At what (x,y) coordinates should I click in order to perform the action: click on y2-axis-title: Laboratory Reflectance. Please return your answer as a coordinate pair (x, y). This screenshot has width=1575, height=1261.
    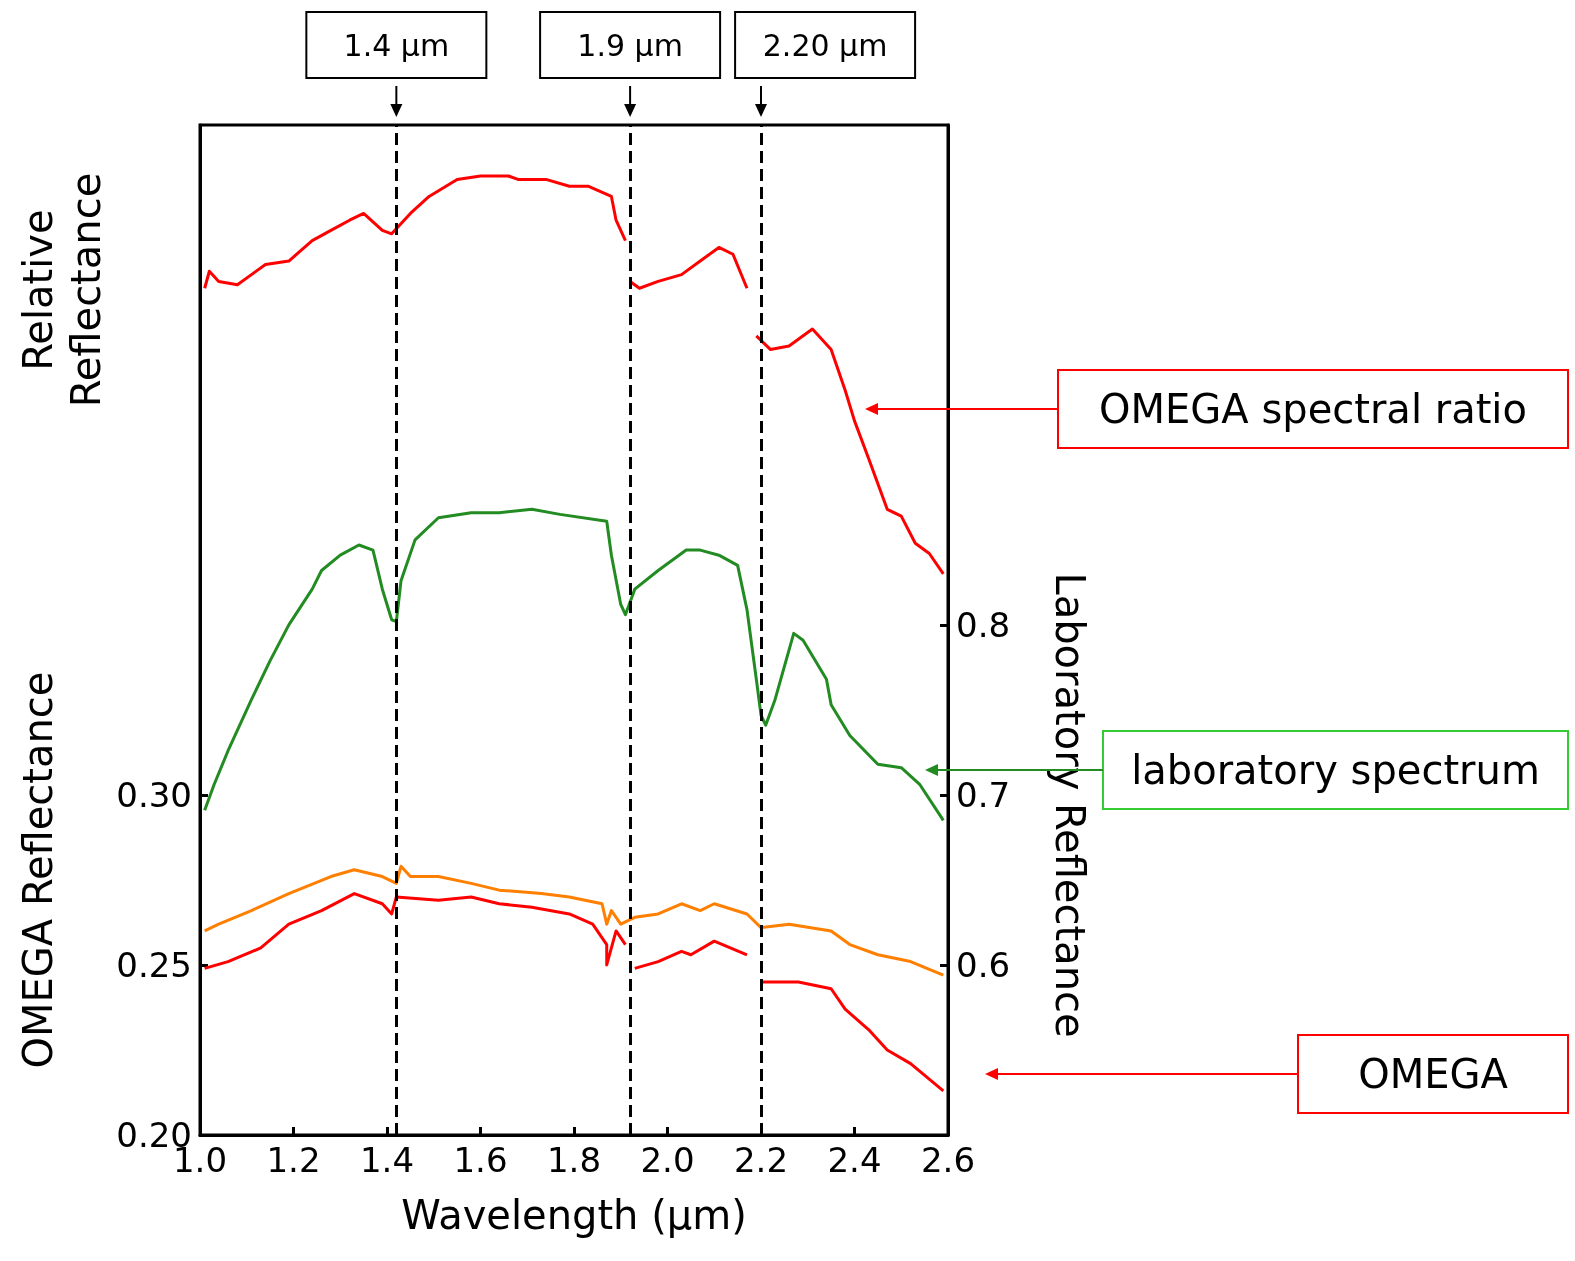
    Looking at the image, I should click on (1070, 805).